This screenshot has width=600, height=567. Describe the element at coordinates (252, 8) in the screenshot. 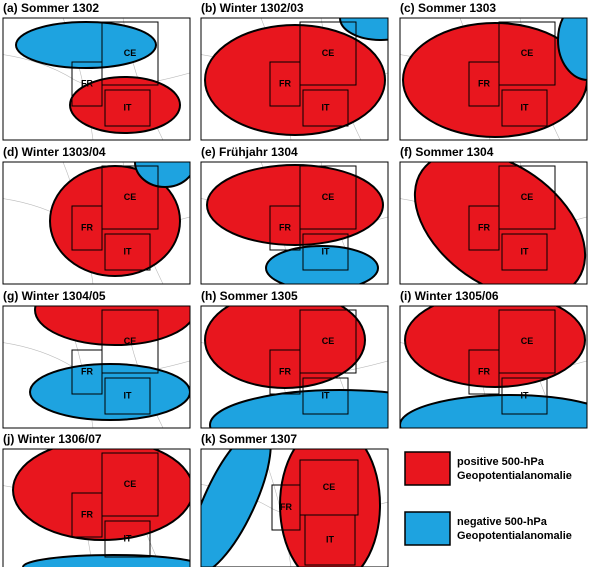

I see `panel-title: (b) Winter 1302/03` at that location.